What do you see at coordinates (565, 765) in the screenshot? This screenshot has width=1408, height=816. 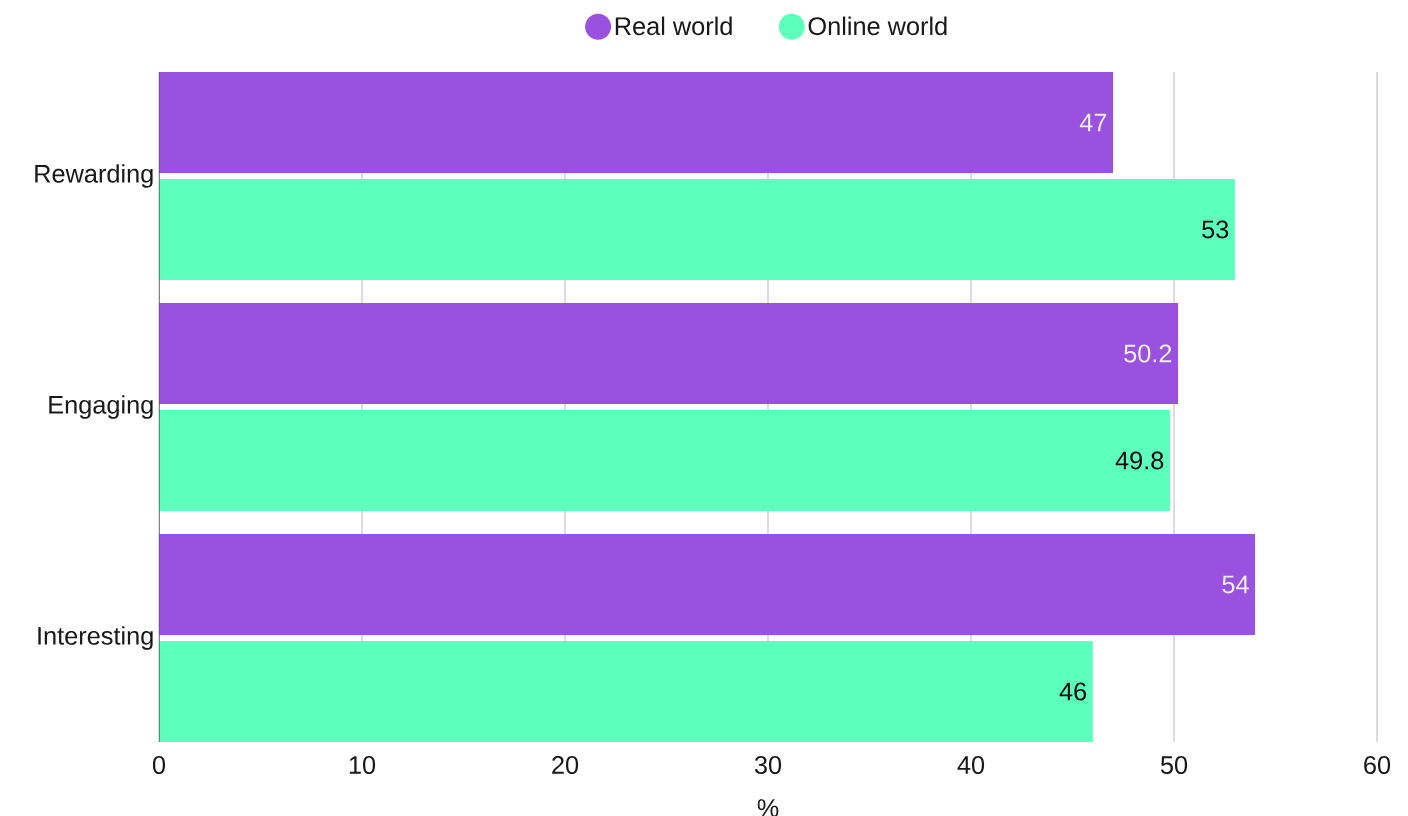 I see `x-tick-label: 20` at bounding box center [565, 765].